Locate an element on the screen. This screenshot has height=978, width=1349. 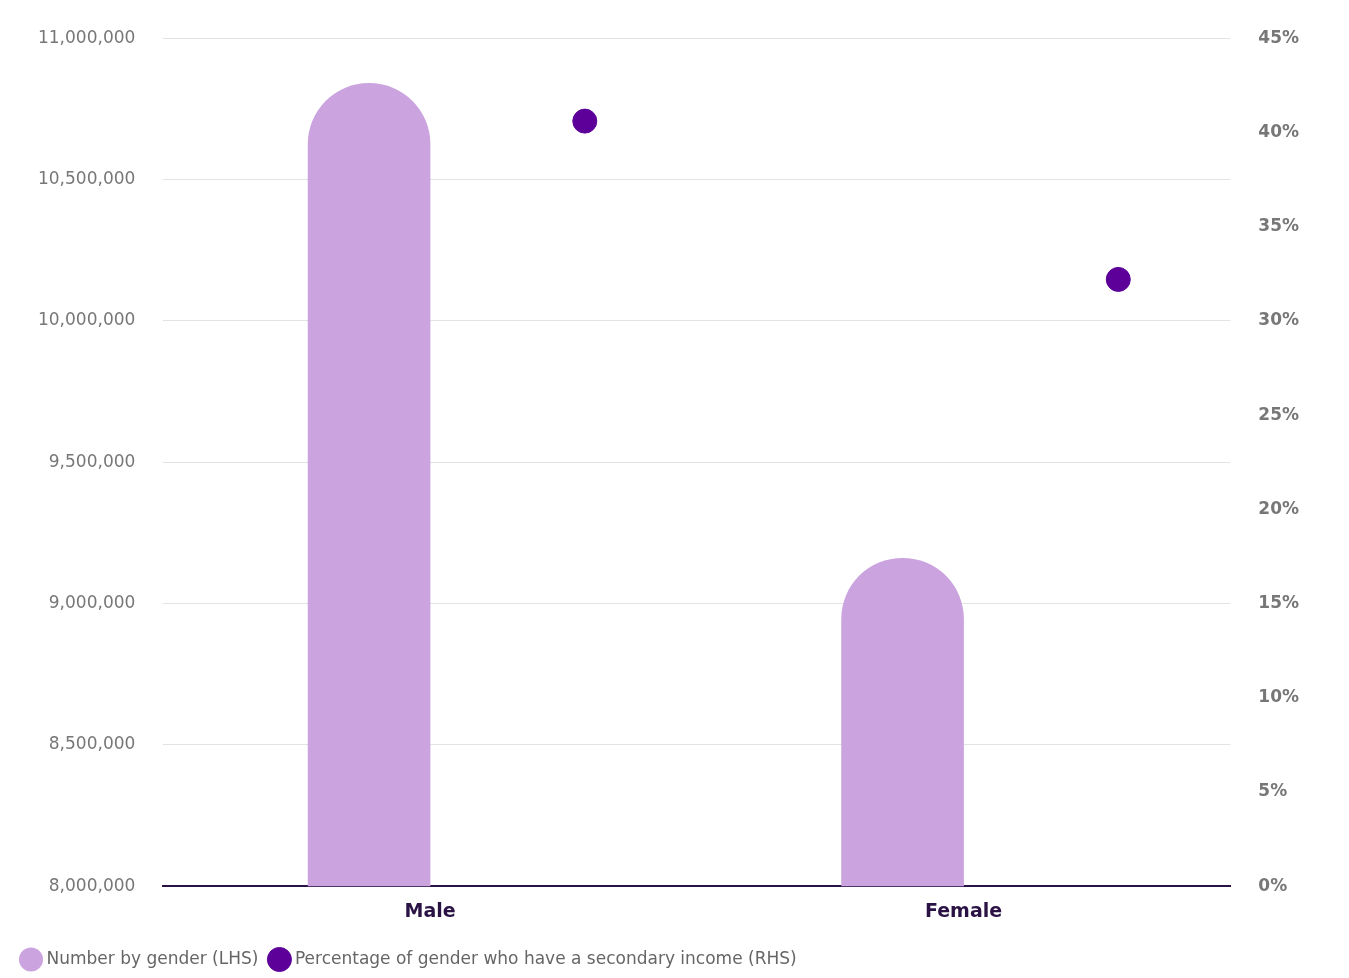
y-tick-label: 10,000,000 is located at coordinates (86, 319).